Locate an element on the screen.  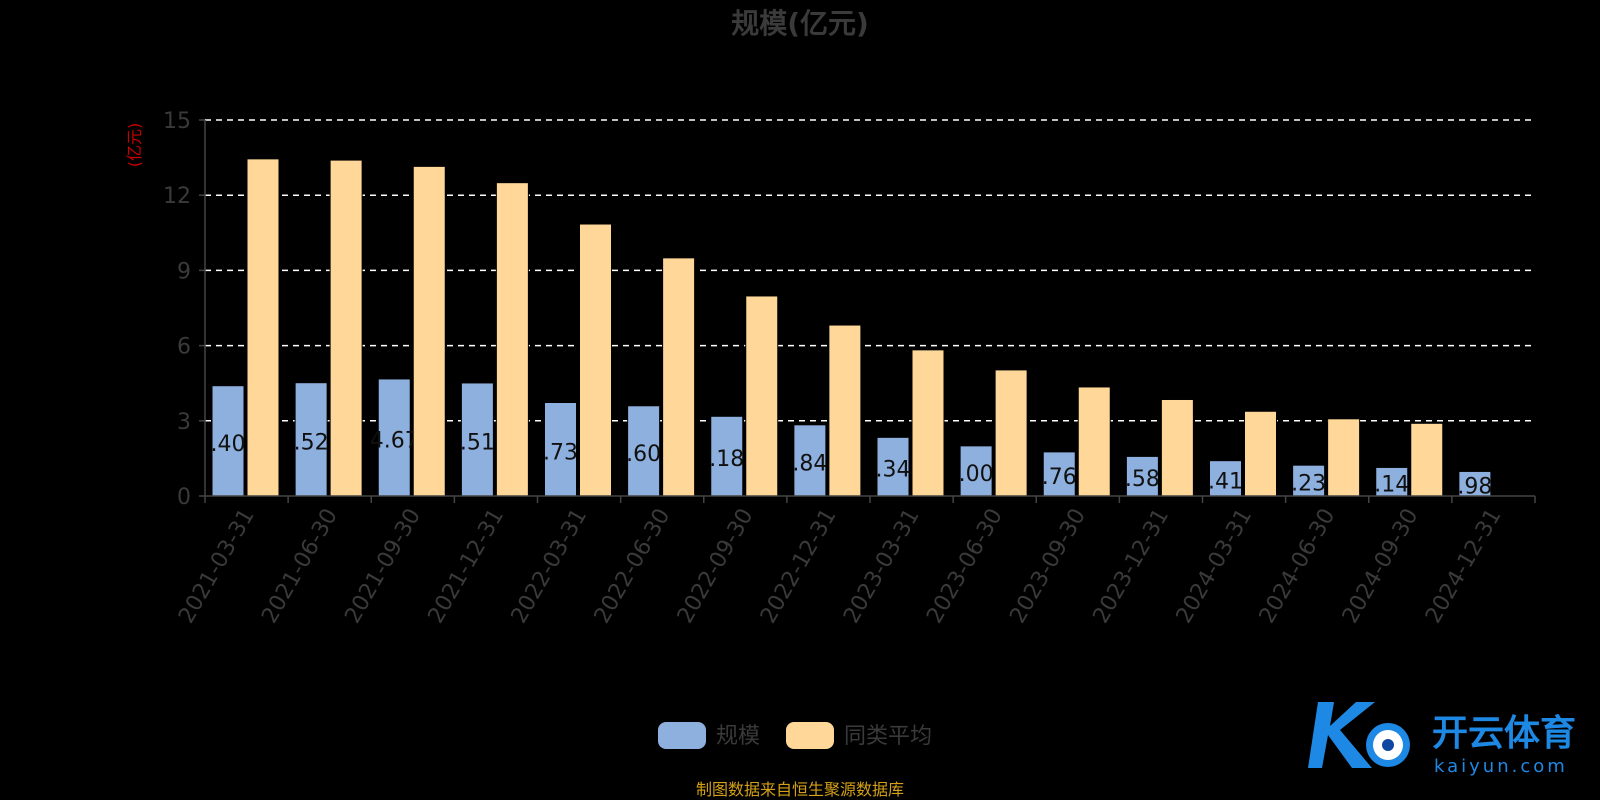
y-tick-label: 15 is located at coordinates (177, 121).